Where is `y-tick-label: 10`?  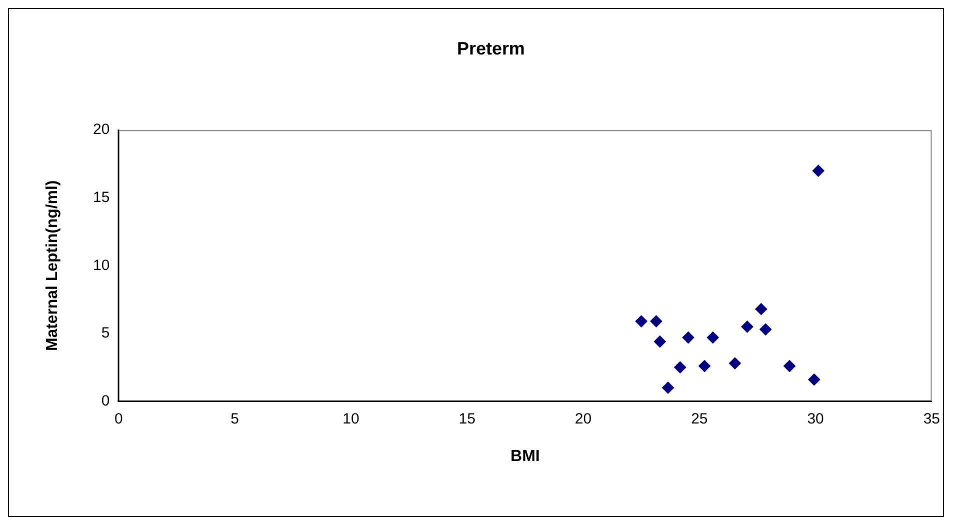 y-tick-label: 10 is located at coordinates (101, 265).